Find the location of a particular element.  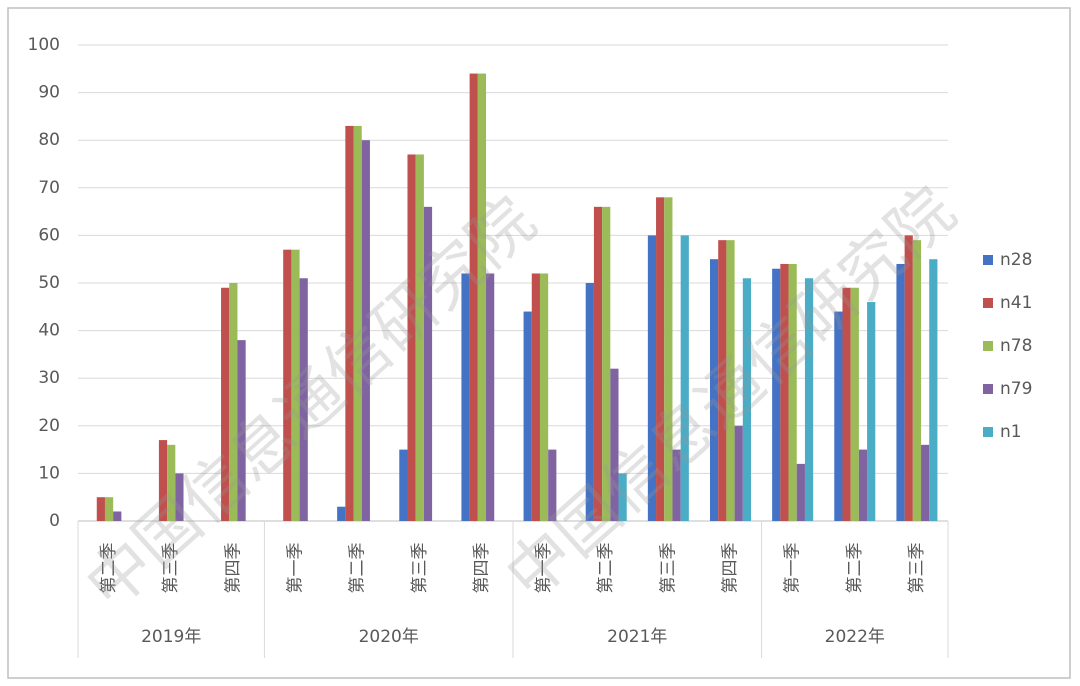

legend-label: n1 is located at coordinates (1011, 432).